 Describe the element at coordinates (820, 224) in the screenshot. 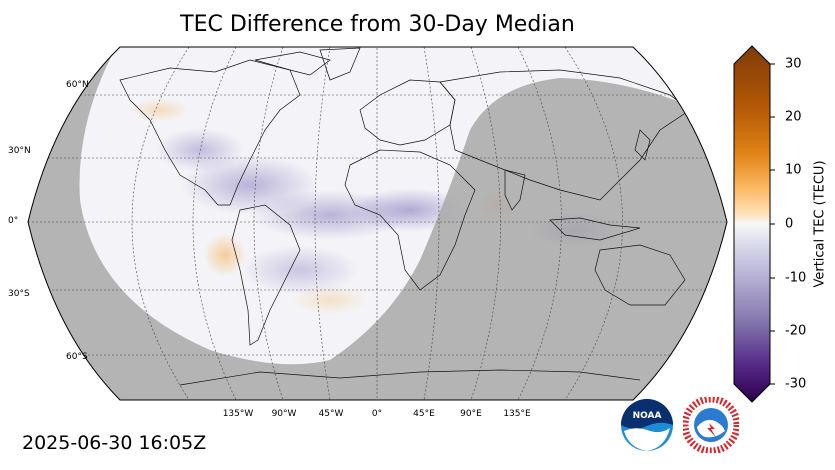

I see `colorbar-label: Vertical TEC (TECU)` at that location.